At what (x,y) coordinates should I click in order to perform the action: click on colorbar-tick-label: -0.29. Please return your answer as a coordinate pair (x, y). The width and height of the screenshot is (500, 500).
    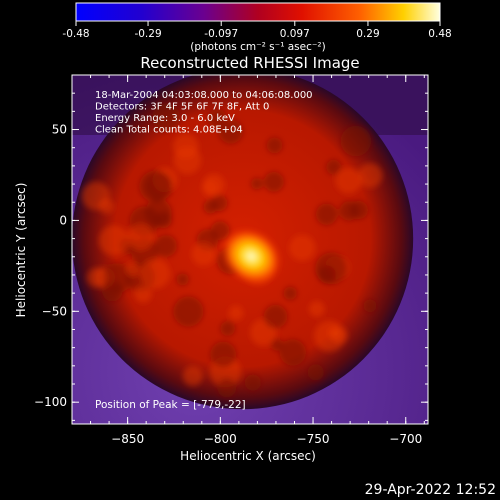
    Looking at the image, I should click on (147, 34).